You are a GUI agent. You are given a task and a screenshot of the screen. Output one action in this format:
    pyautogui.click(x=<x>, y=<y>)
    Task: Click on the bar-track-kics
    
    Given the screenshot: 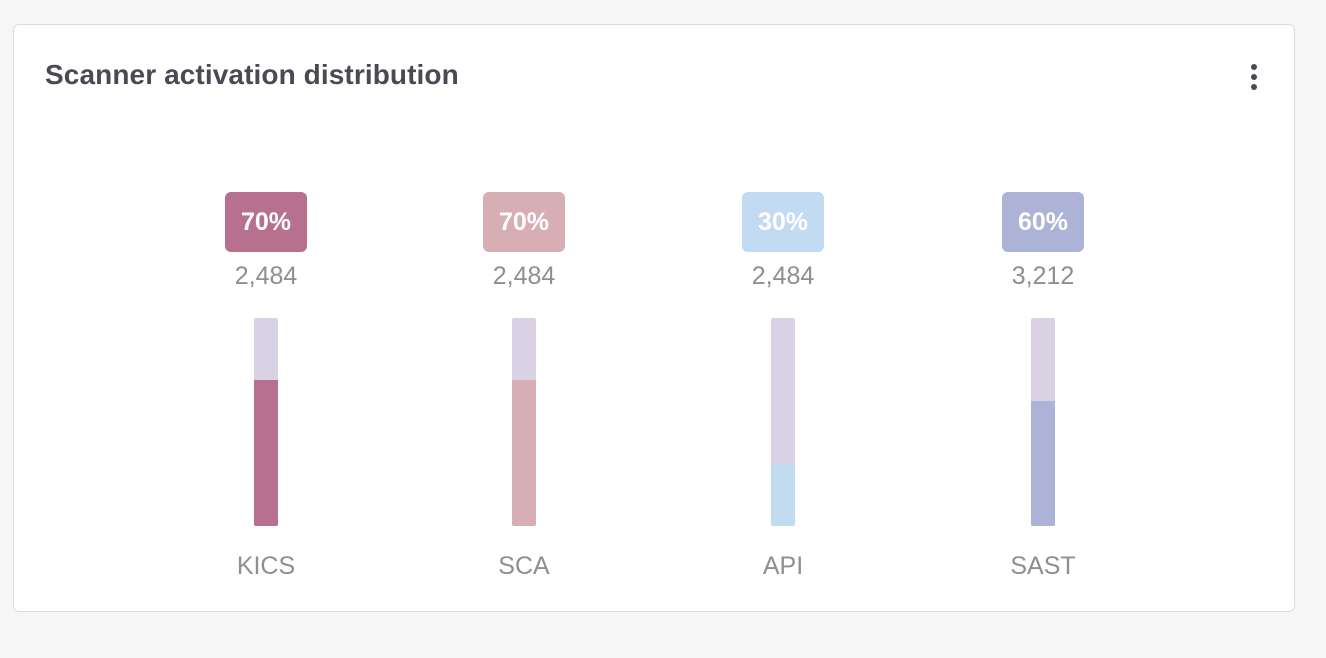 What is the action you would take?
    pyautogui.click(x=266, y=422)
    